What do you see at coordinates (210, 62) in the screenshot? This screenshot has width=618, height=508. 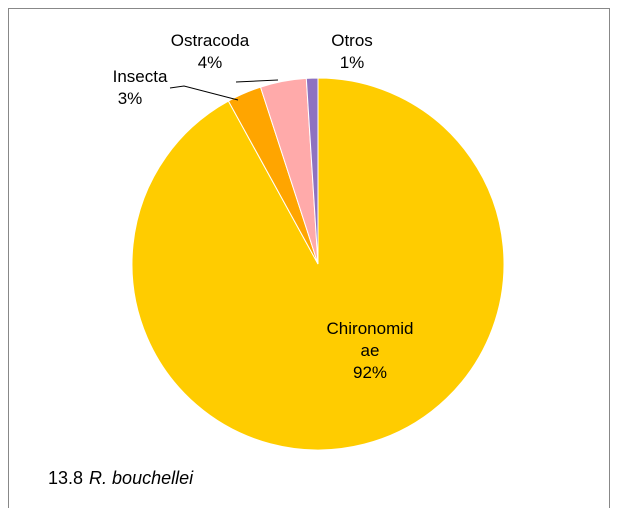 I see `value-label: 4%` at bounding box center [210, 62].